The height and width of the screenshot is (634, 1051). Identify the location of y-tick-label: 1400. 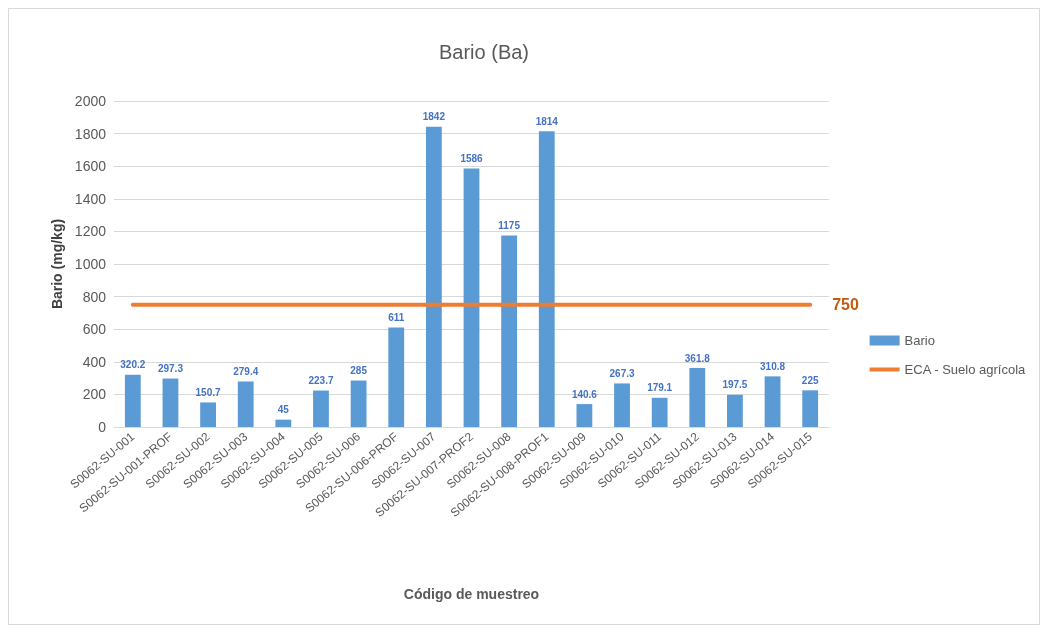
(90, 198).